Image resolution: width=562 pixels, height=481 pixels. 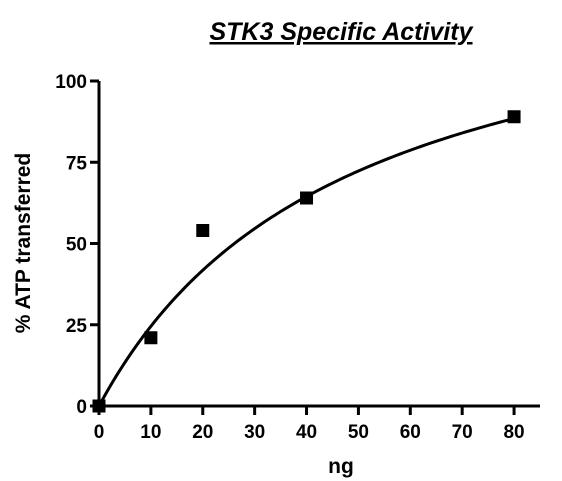 What do you see at coordinates (341, 466) in the screenshot?
I see `x-axis-label: ng` at bounding box center [341, 466].